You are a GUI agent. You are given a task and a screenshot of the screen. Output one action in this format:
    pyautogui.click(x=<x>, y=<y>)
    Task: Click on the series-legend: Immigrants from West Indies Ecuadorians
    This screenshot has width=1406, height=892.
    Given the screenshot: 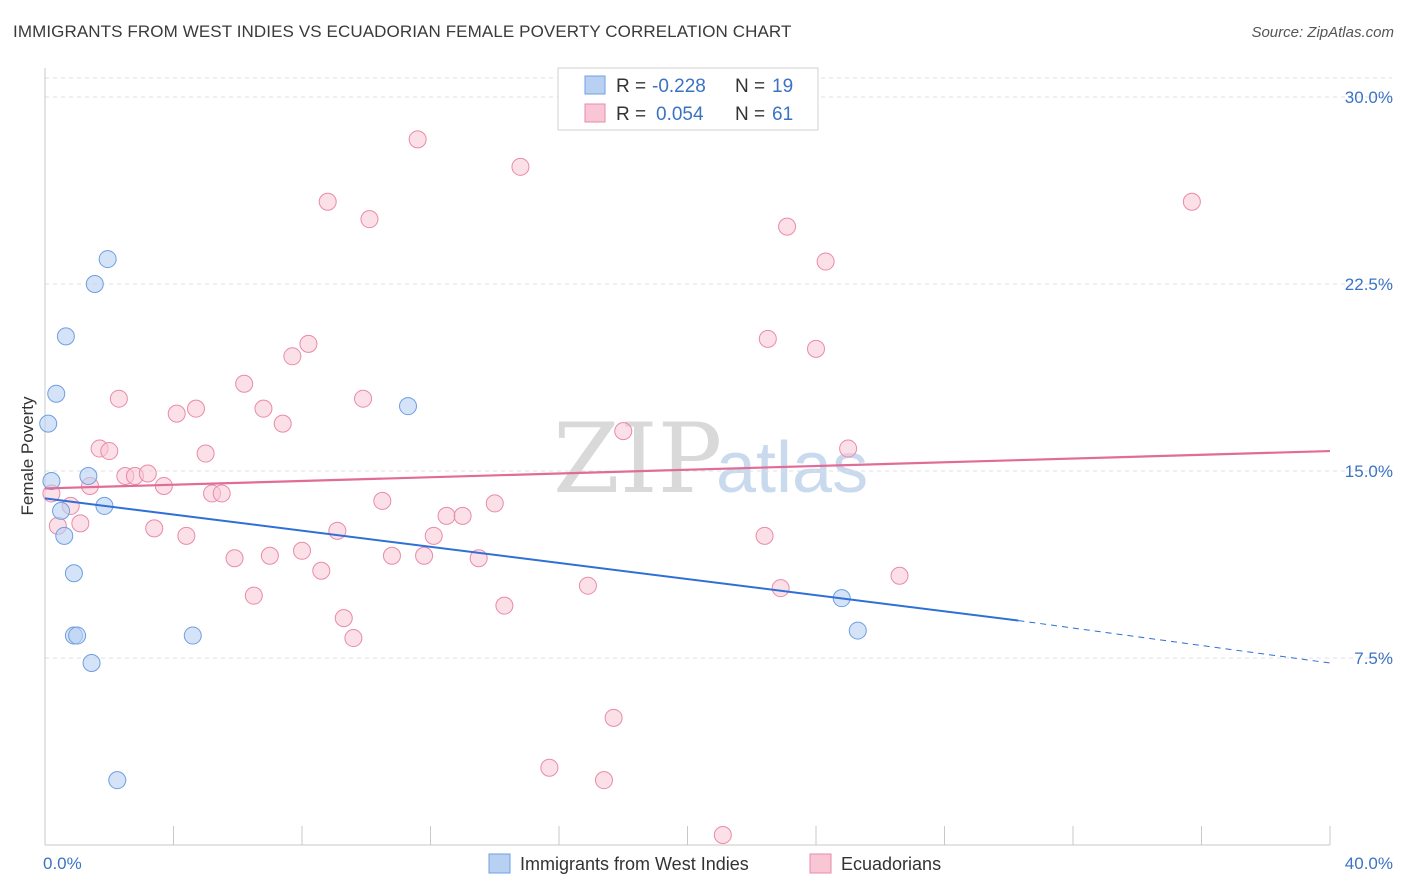 What is the action you would take?
    pyautogui.click(x=714, y=863)
    